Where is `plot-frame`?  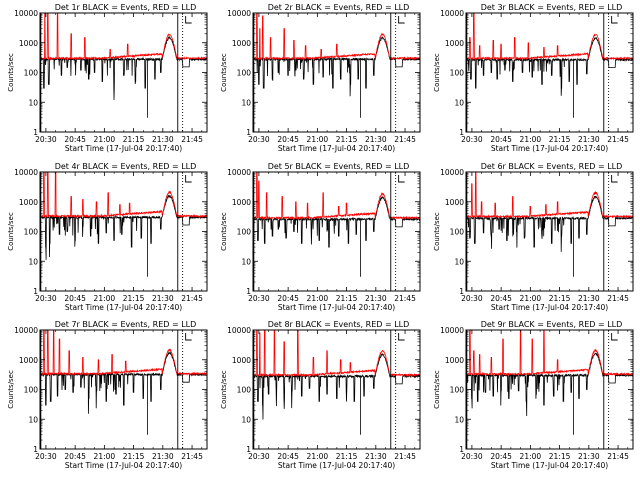
plot-frame is located at coordinates (549, 389).